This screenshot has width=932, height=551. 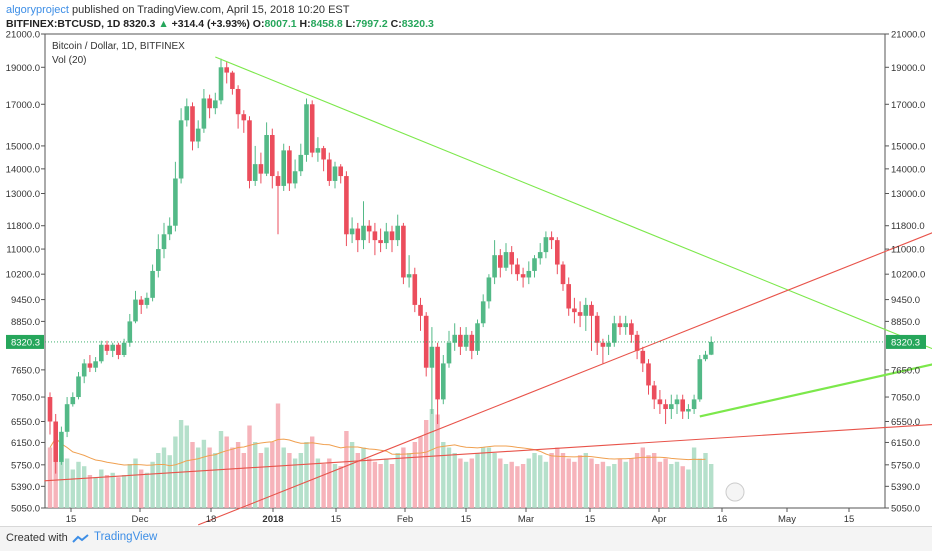 I want to click on y-tick-label-left: 5750.0, so click(x=25, y=465).